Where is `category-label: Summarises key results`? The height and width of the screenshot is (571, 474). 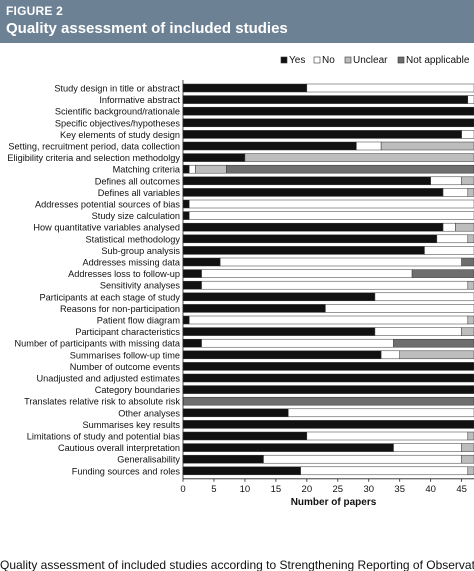
category-label: Summarises key results is located at coordinates (131, 425).